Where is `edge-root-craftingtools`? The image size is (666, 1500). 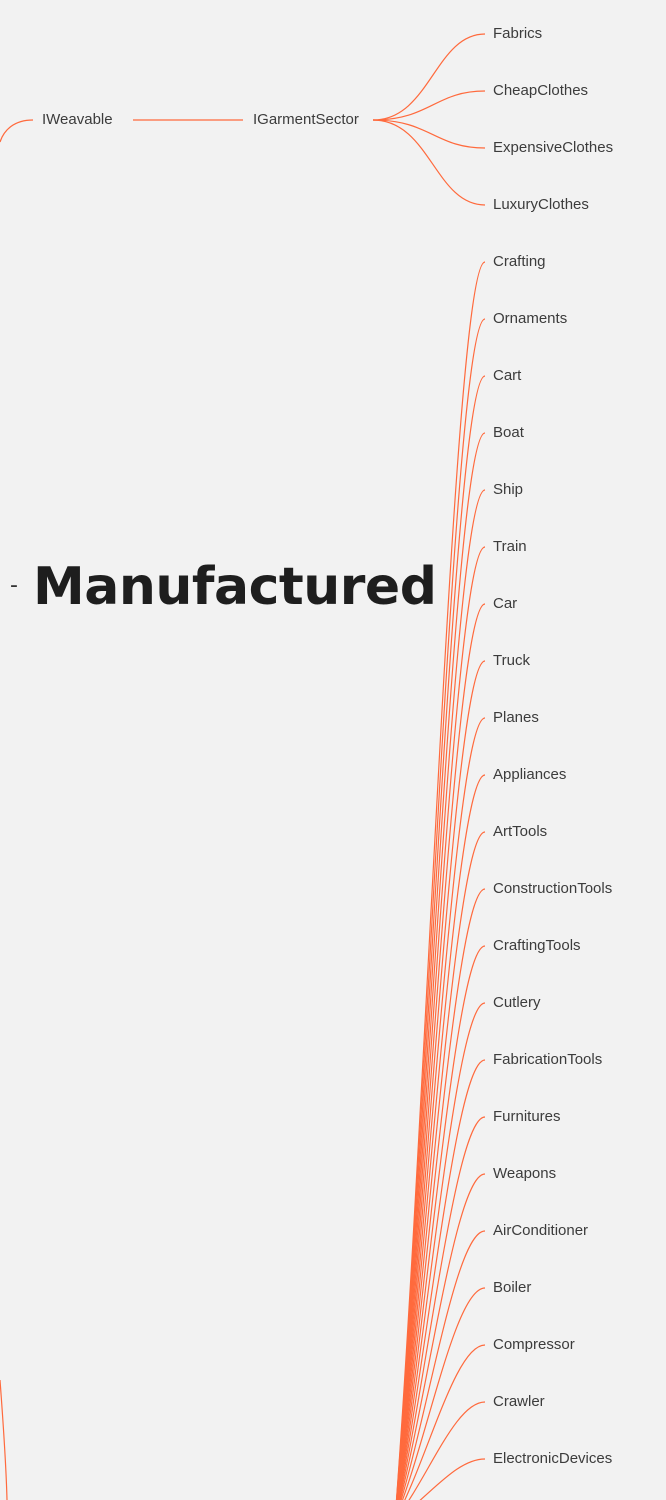 edge-root-craftingtools is located at coordinates (441, 1222).